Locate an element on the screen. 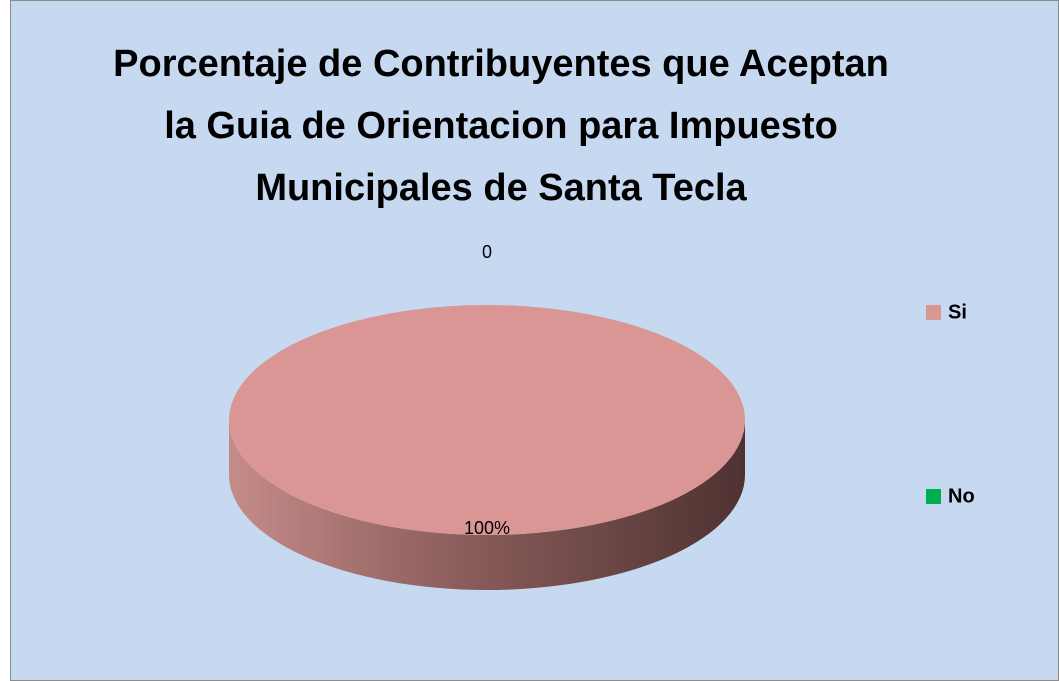 This screenshot has height=681, width=1059. legend-label: No is located at coordinates (961, 496).